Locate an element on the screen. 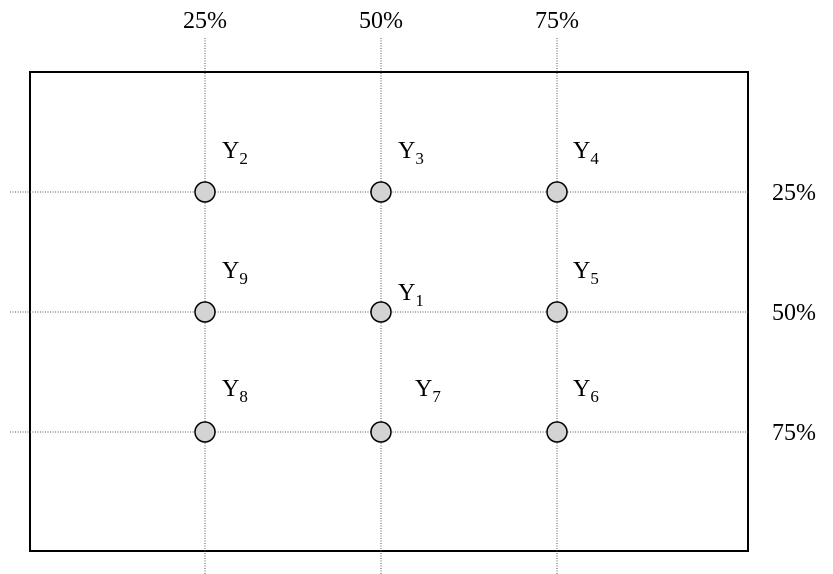  node-label: Y1 is located at coordinates (411, 295).